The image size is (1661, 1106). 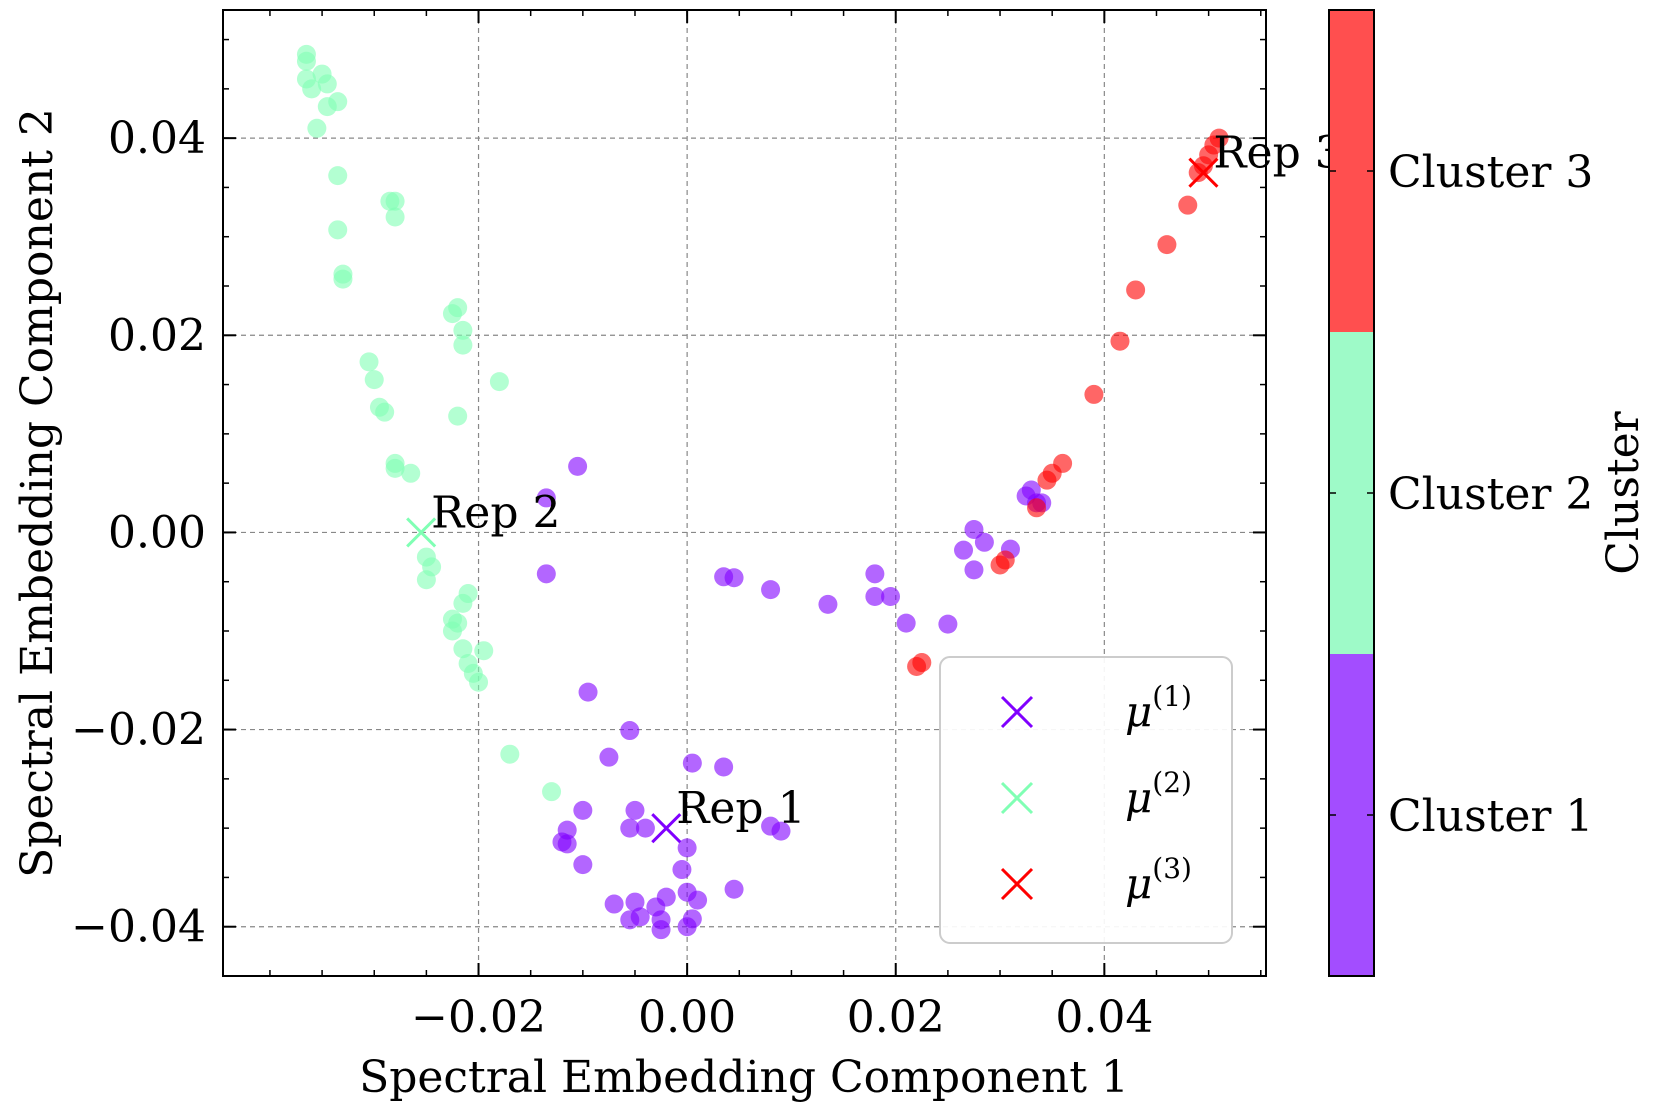 What do you see at coordinates (1490, 816) in the screenshot?
I see `colorbar-label-1: Cluster 1` at bounding box center [1490, 816].